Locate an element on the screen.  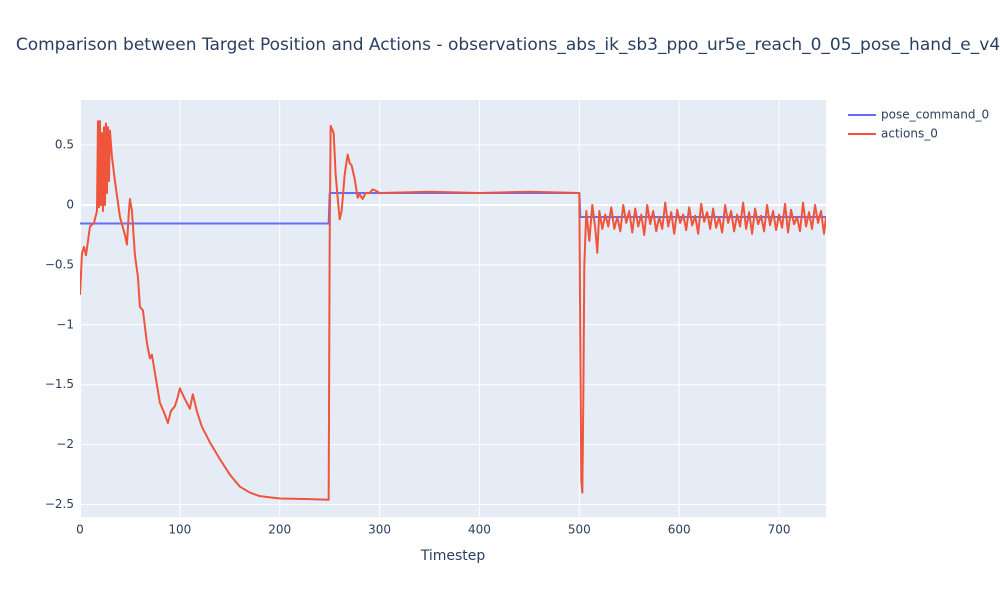
y-tick-label: −2 is located at coordinates (65, 444).